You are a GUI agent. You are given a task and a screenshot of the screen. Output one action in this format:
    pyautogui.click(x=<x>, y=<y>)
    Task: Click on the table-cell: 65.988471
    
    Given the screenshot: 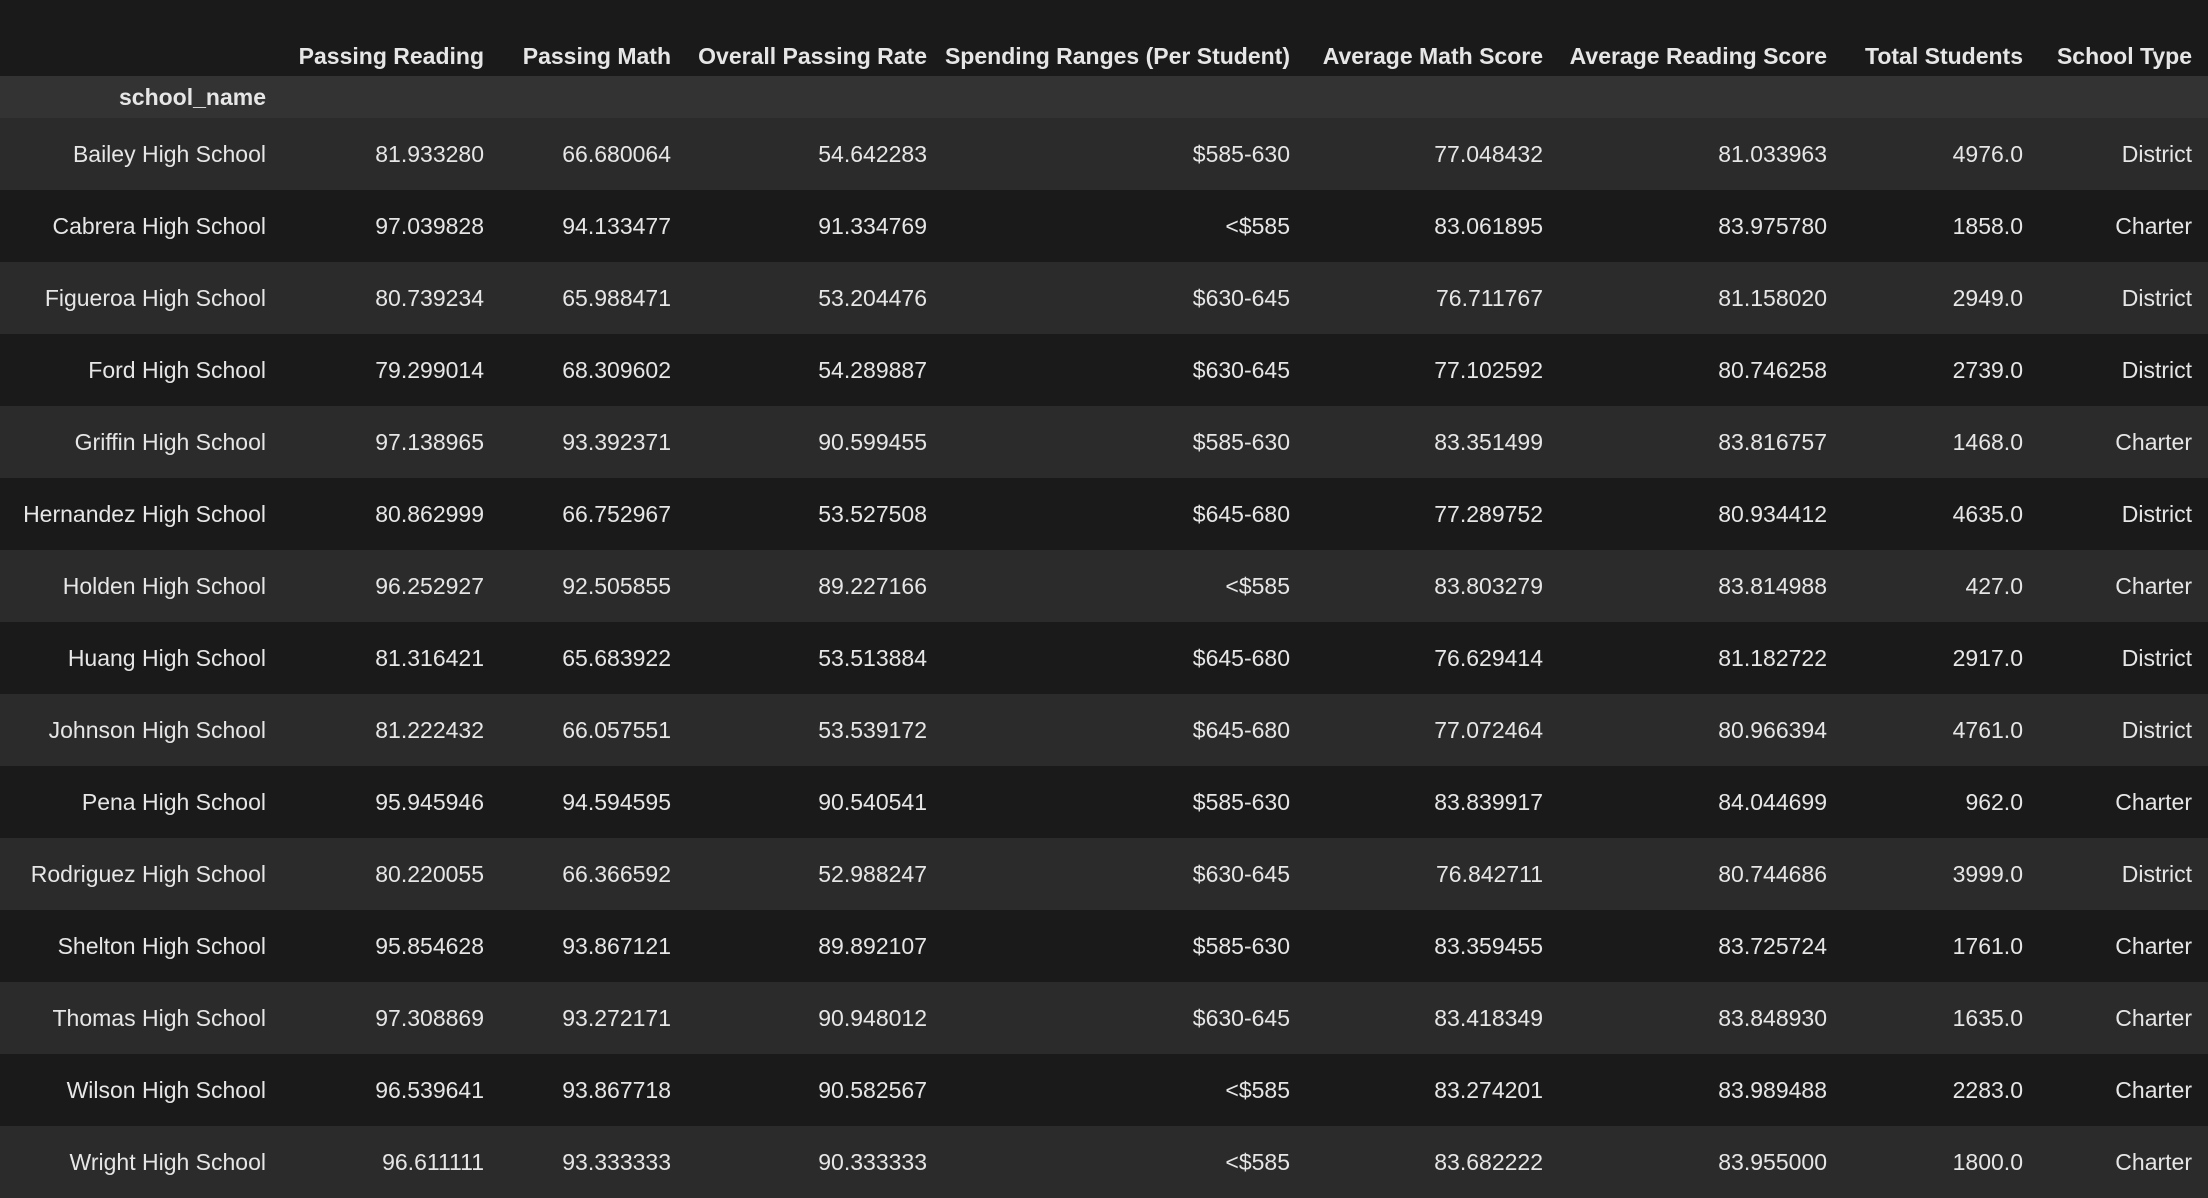 What is the action you would take?
    pyautogui.click(x=616, y=297)
    